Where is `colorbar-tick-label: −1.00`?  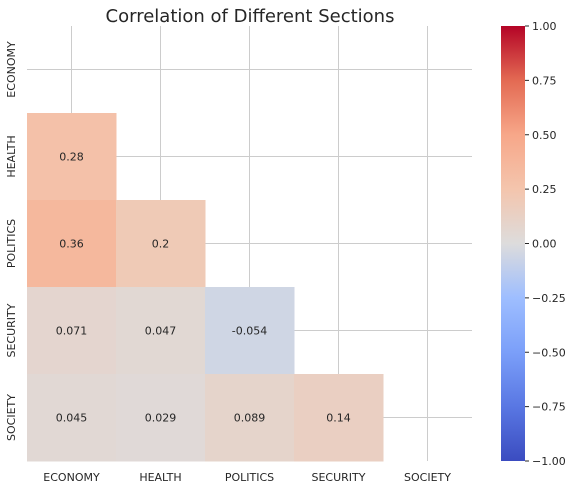
colorbar-tick-label: −1.00 is located at coordinates (549, 461).